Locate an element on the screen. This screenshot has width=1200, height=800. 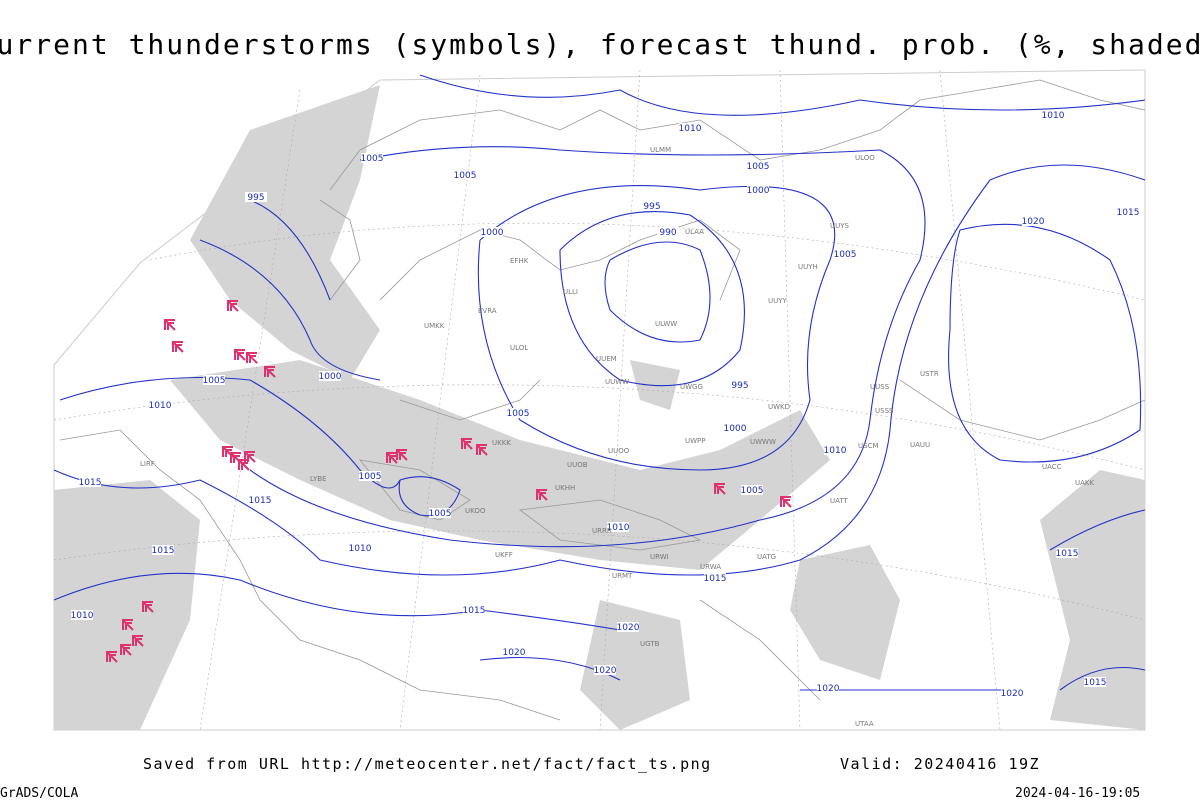
station-label: URWI is located at coordinates (659, 557).